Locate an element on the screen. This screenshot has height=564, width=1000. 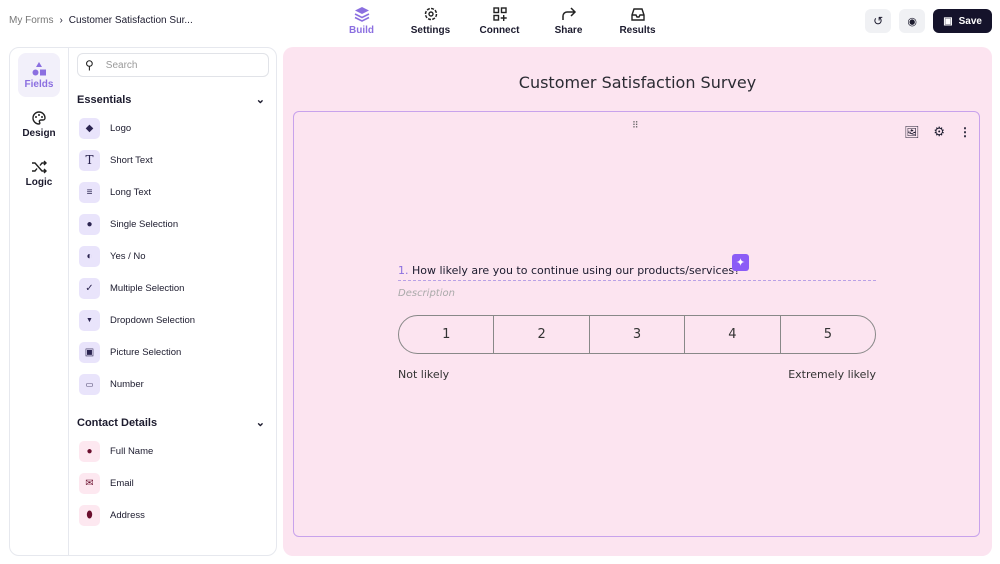
caret-down-icon: ▼ is located at coordinates (89, 320).